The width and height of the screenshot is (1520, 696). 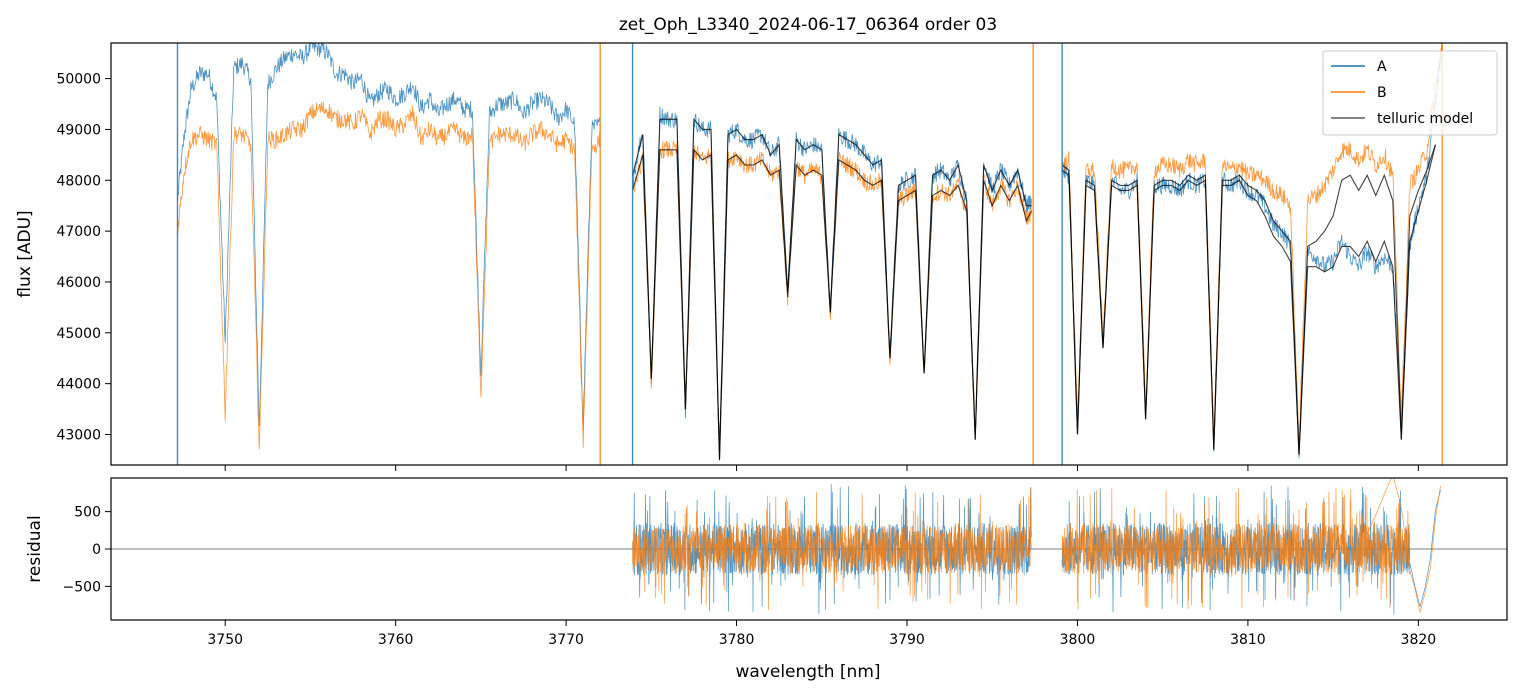 I want to click on flux-x-axis, so click(x=821, y=468).